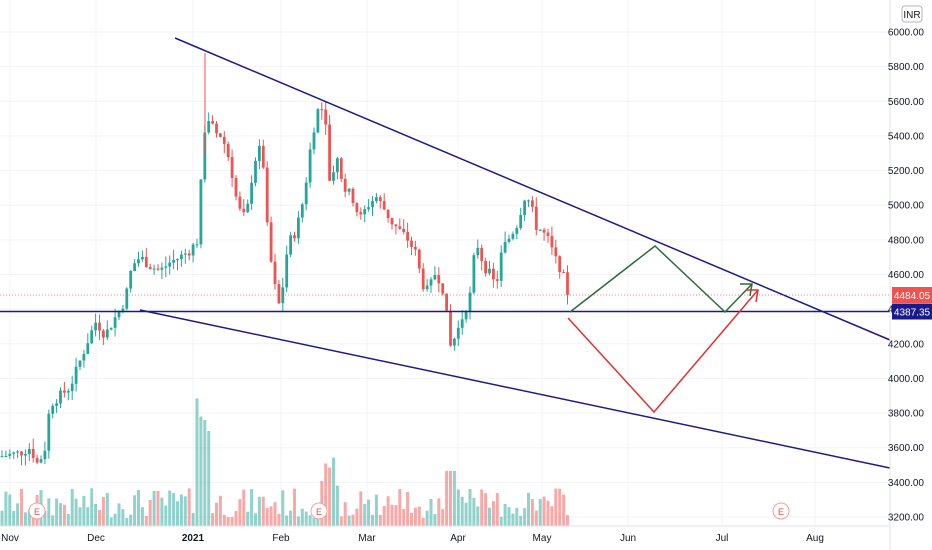  Describe the element at coordinates (661, 279) in the screenshot. I see `bullish-scenario-path` at that location.